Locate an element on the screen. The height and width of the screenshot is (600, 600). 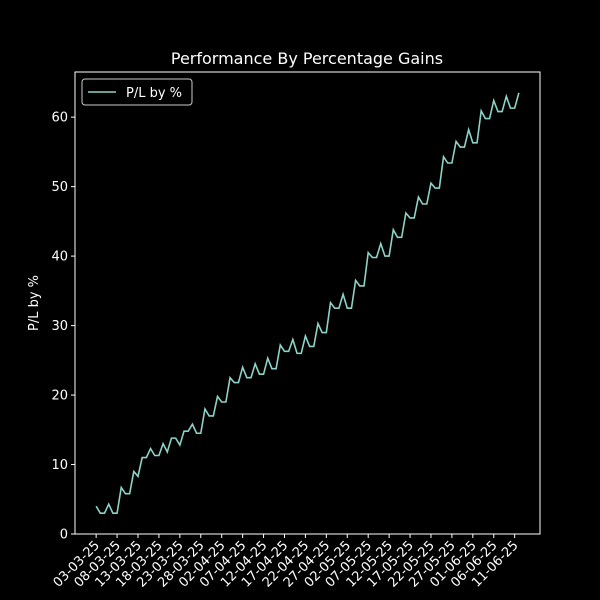
y-tick-label: 10 is located at coordinates (59, 465).